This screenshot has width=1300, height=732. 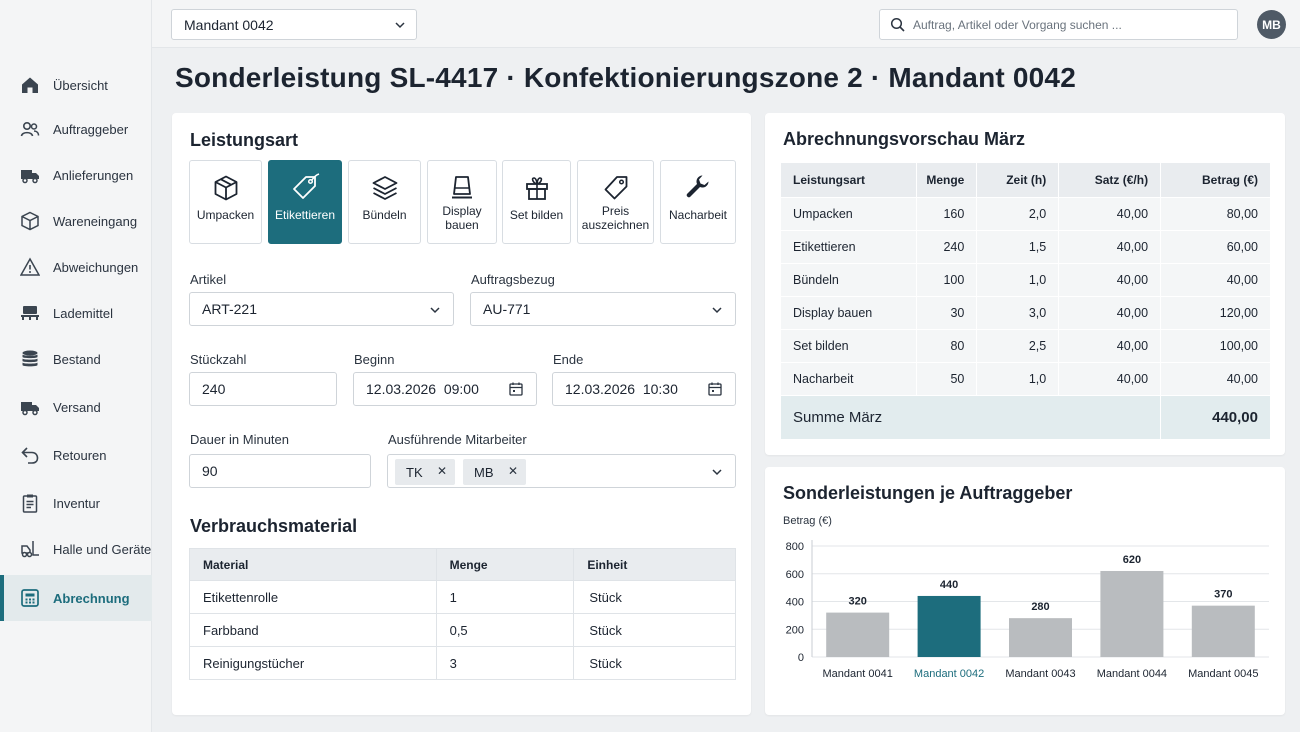 I want to click on table-cell: 50, so click(x=947, y=378).